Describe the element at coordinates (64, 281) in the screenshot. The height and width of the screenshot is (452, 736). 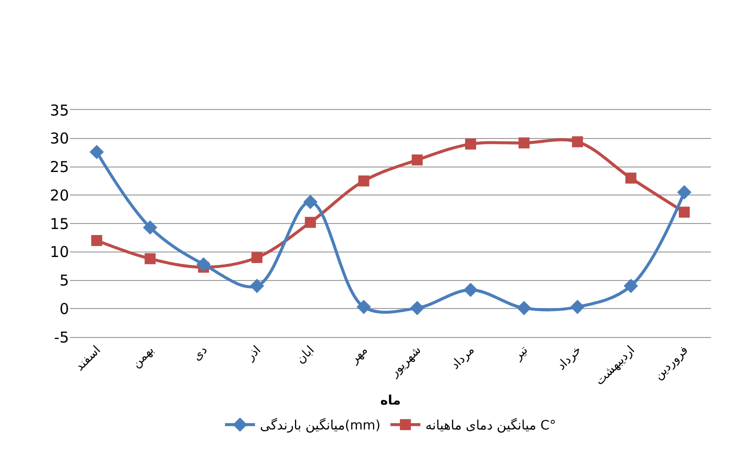
I see `y-tick-label: 5` at that location.